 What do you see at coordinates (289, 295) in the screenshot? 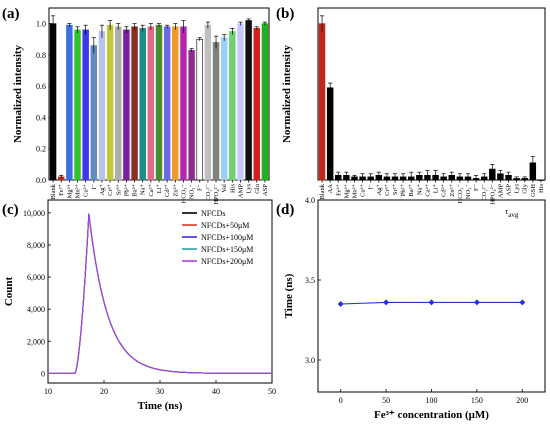
I see `y-axis-label: Time (ns)` at bounding box center [289, 295].